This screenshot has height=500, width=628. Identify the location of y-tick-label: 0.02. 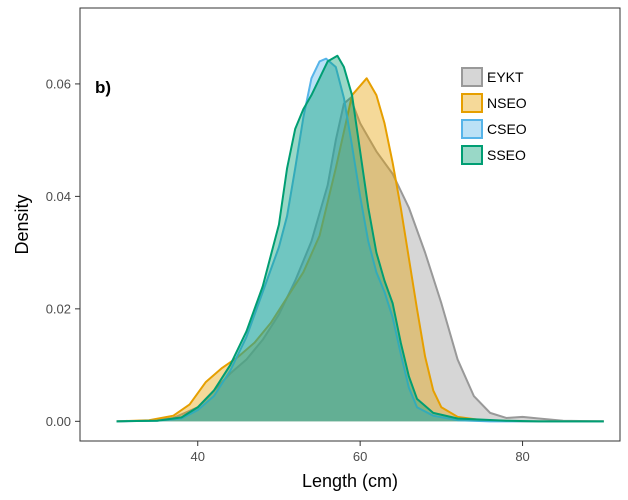
(58, 308).